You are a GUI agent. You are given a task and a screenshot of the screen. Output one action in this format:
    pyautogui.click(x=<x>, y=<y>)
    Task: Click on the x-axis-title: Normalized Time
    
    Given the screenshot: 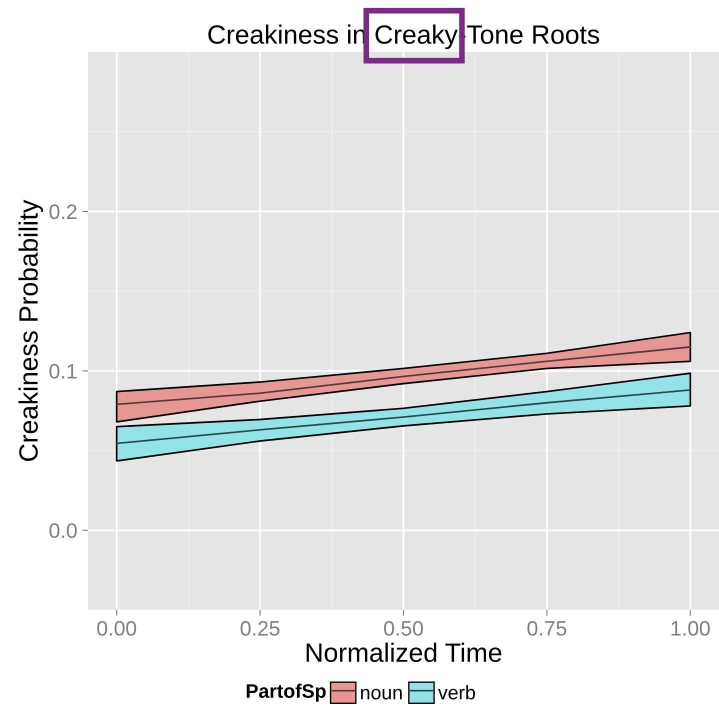 What is the action you would take?
    pyautogui.click(x=404, y=652)
    